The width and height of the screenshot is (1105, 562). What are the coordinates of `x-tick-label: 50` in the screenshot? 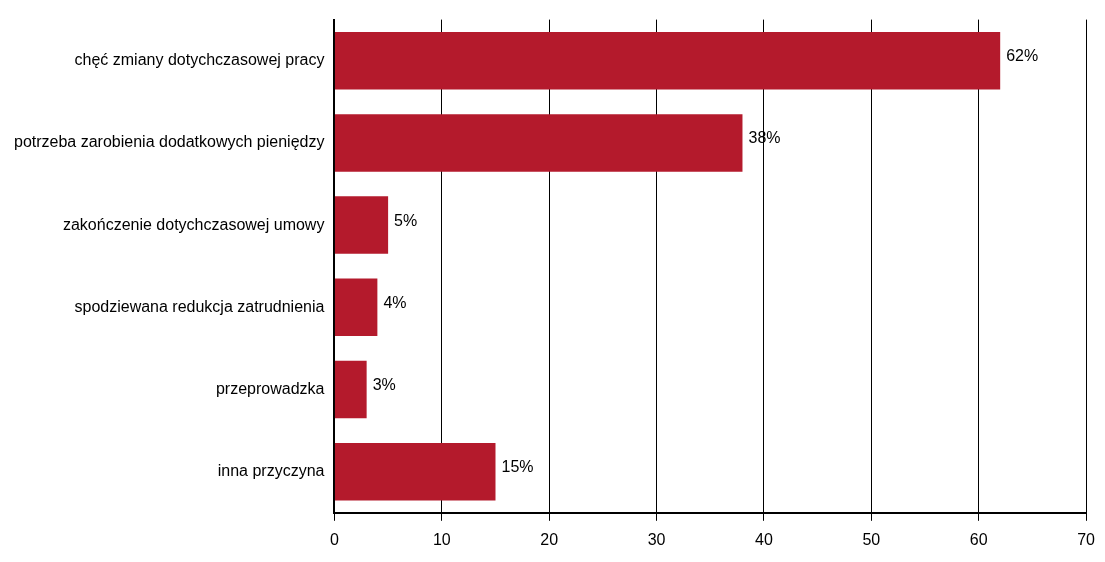 It's located at (871, 539).